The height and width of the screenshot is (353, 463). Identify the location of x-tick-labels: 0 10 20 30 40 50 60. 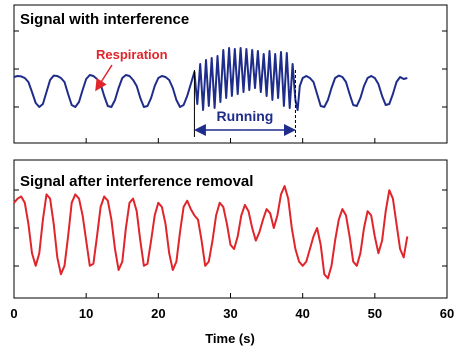
(232, 313).